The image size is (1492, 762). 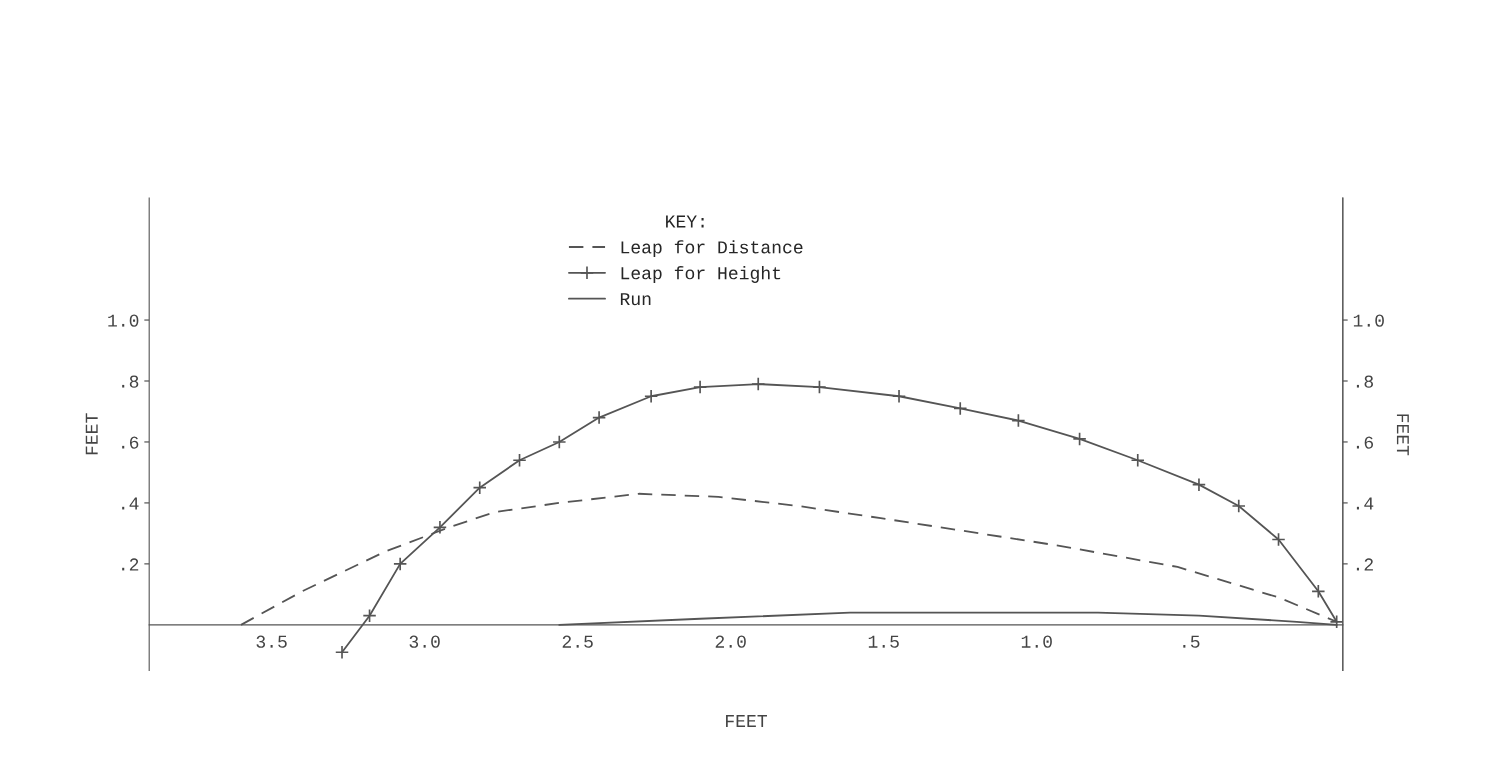 What do you see at coordinates (701, 274) in the screenshot?
I see `legend-label: Leap for Height` at bounding box center [701, 274].